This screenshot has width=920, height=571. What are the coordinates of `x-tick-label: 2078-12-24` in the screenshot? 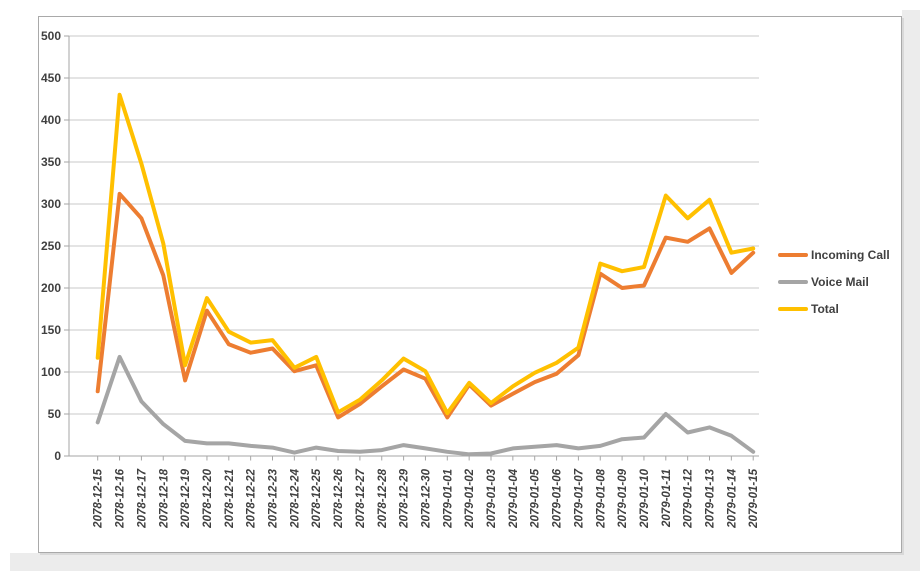 It's located at (295, 498).